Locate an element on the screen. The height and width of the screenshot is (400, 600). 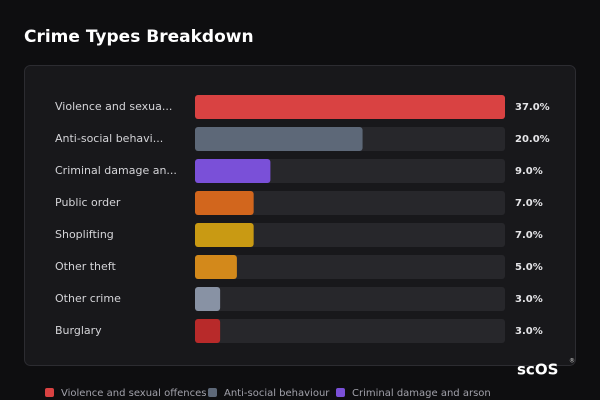
value-label: 5.0% is located at coordinates (529, 267).